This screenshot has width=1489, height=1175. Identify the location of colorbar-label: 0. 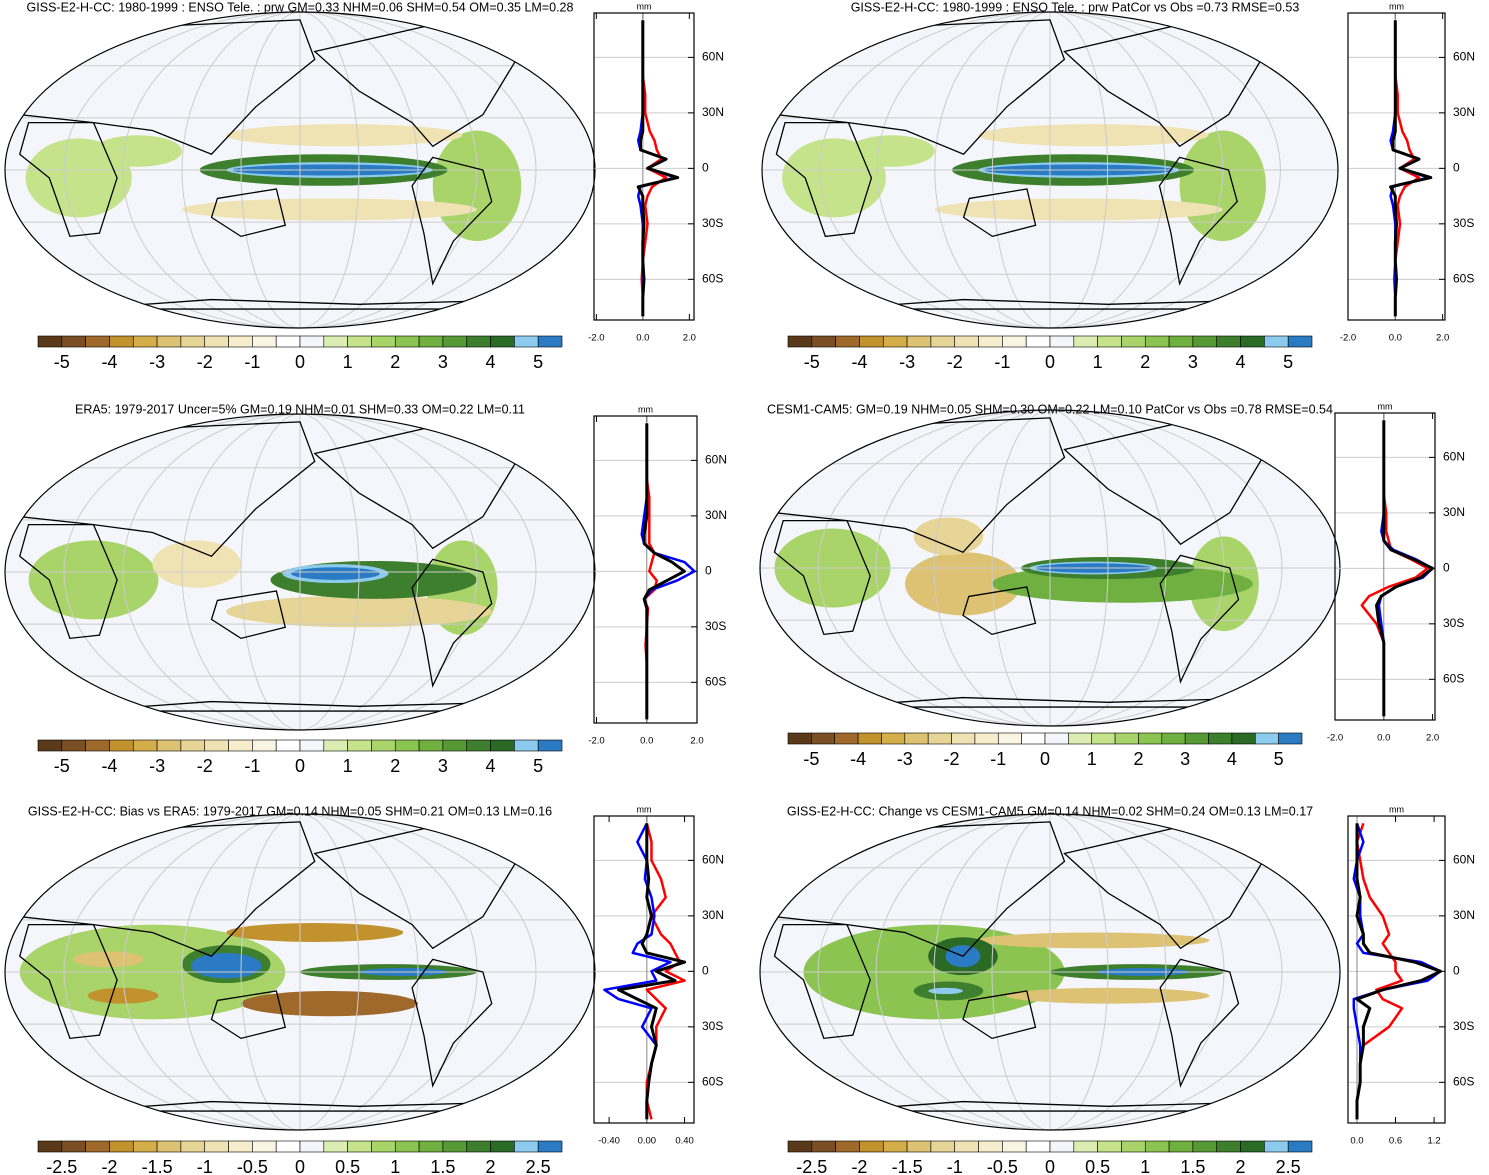
(300, 766).